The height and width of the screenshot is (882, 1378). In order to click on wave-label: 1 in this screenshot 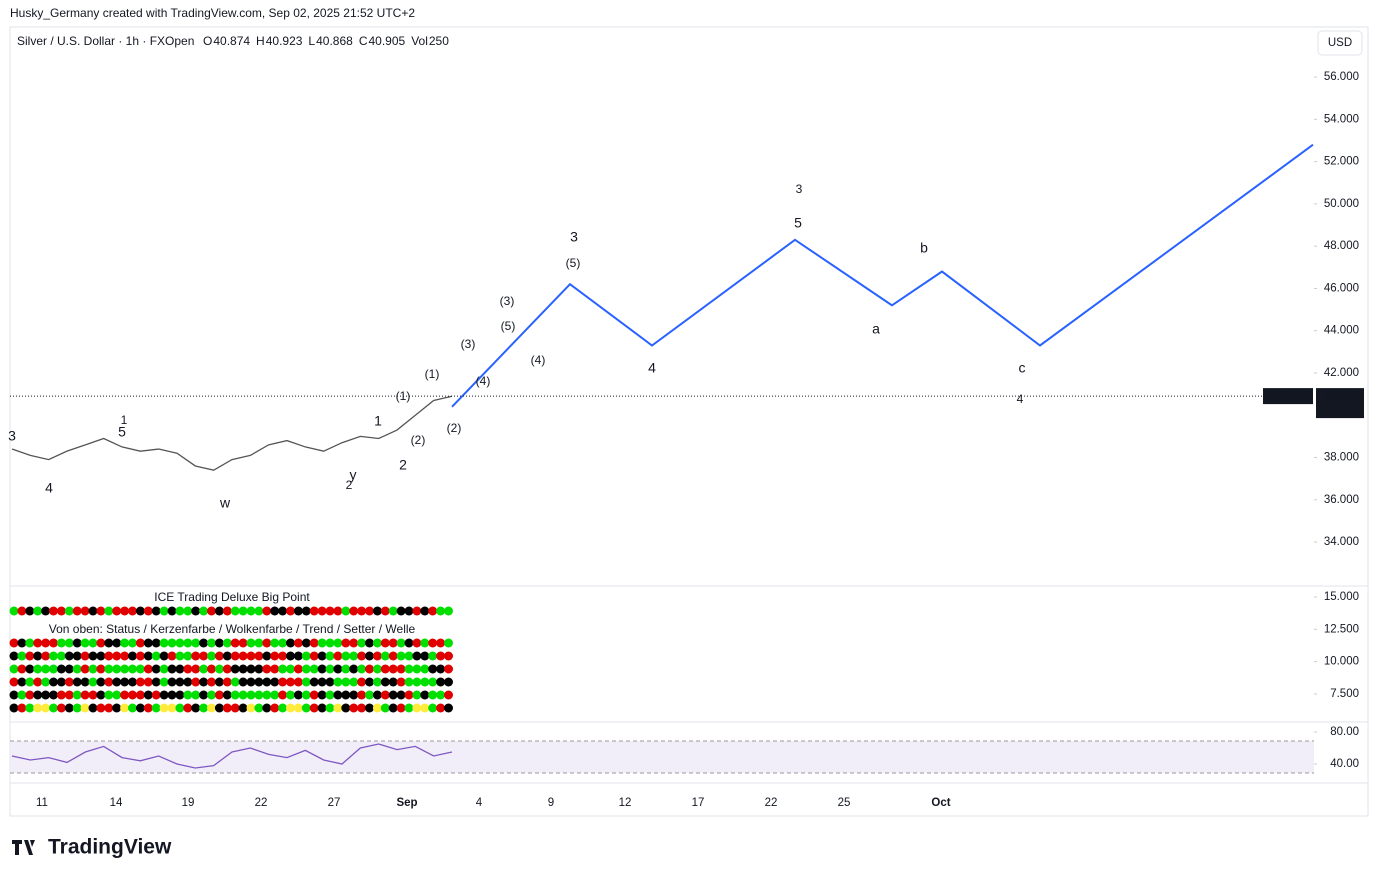, I will do `click(124, 420)`.